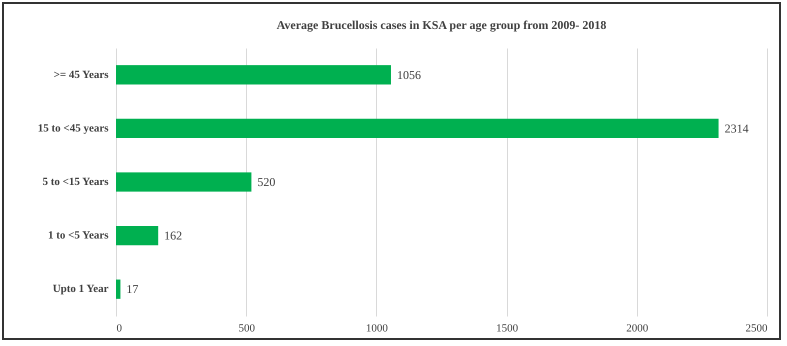 Image resolution: width=787 pixels, height=346 pixels. What do you see at coordinates (757, 328) in the screenshot?
I see `x-tick-label: 2500` at bounding box center [757, 328].